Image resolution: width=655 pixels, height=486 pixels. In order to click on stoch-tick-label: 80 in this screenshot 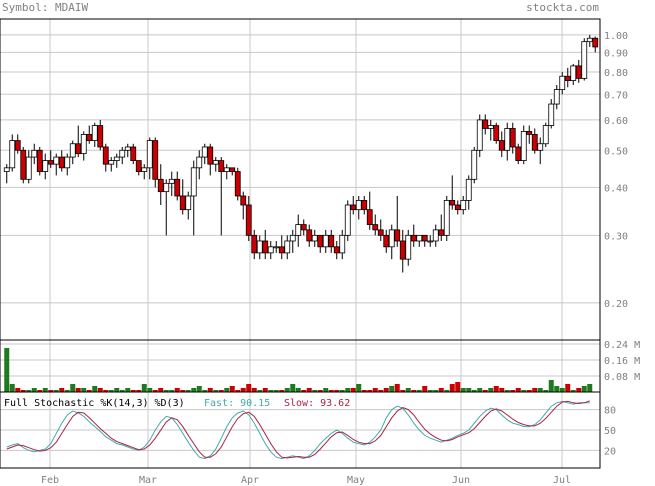, I will do `click(610, 411)`.